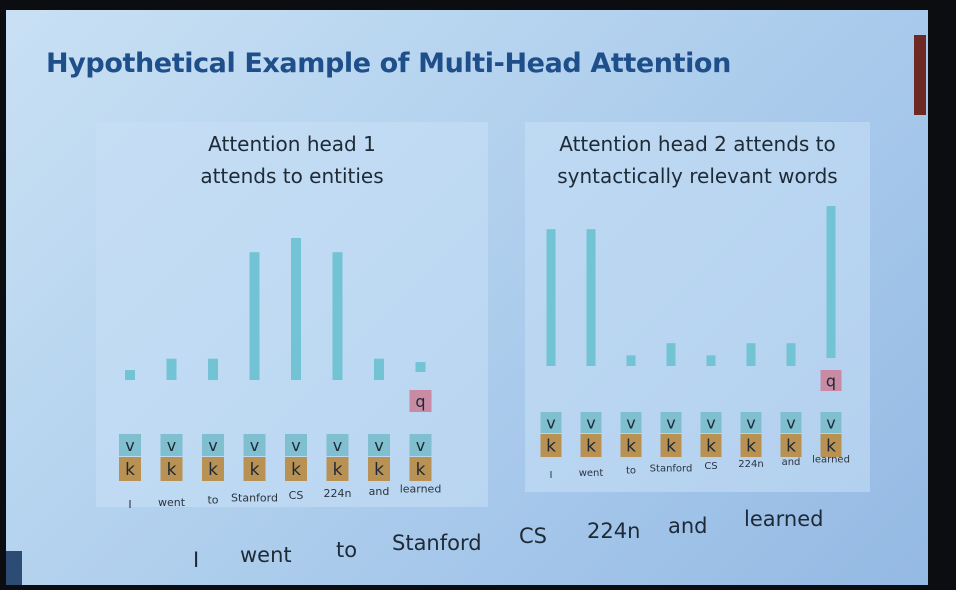 The height and width of the screenshot is (590, 956). I want to click on attention-bar-i, so click(551, 297).